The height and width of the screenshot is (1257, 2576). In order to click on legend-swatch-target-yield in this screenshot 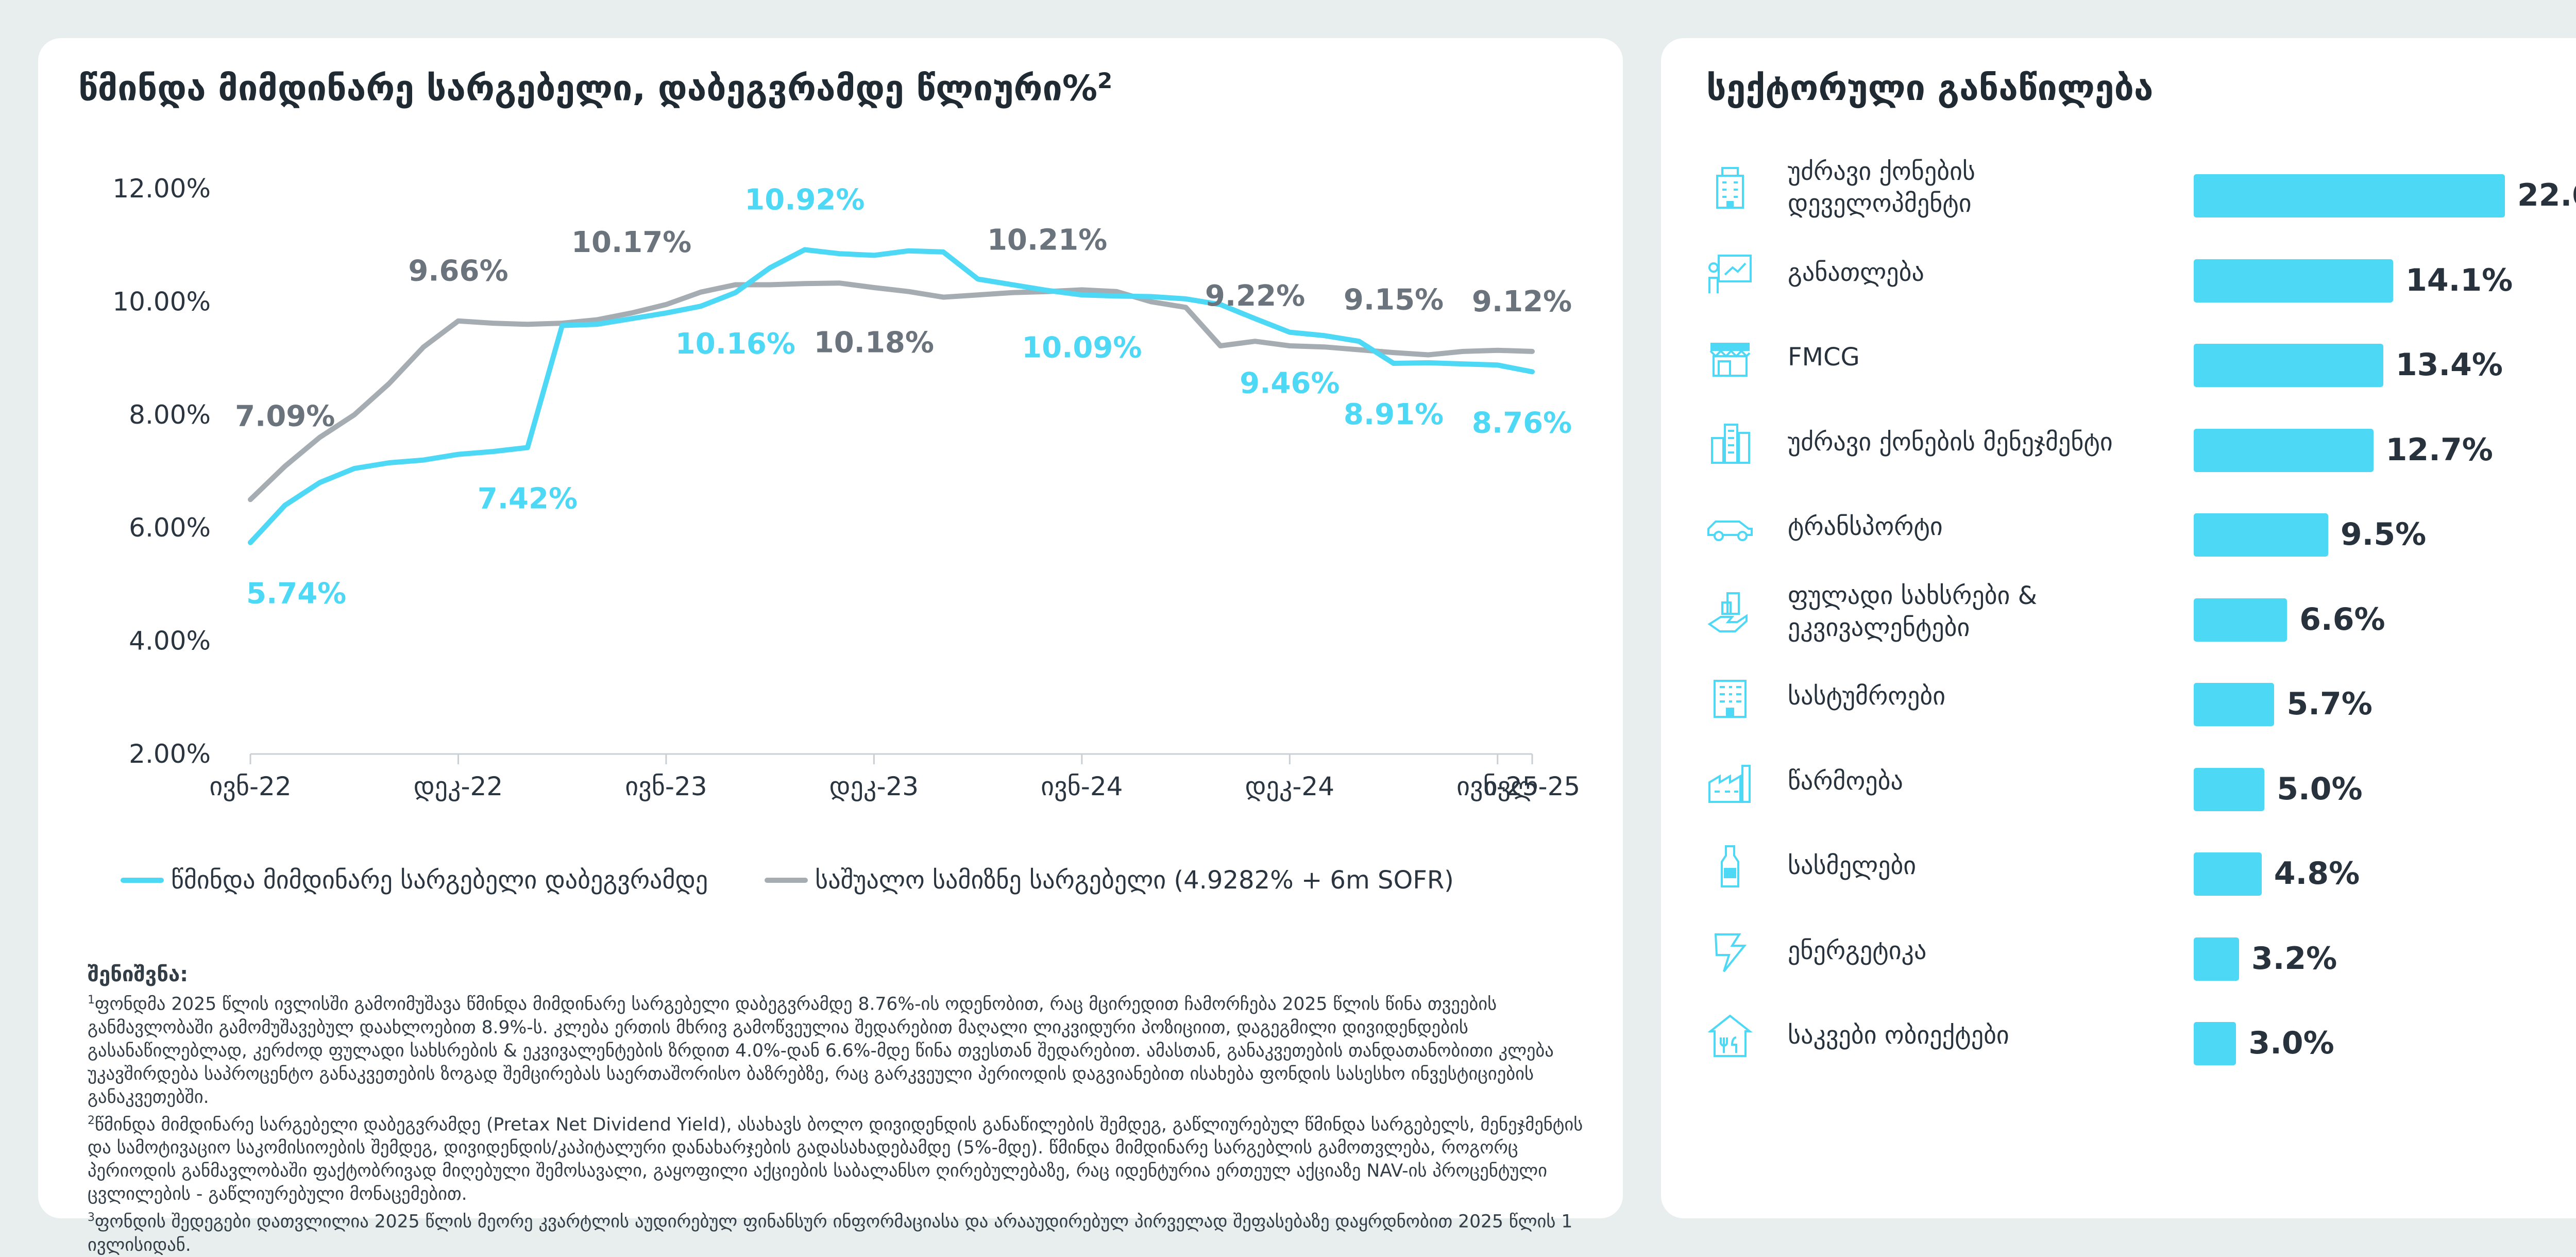, I will do `click(786, 881)`.